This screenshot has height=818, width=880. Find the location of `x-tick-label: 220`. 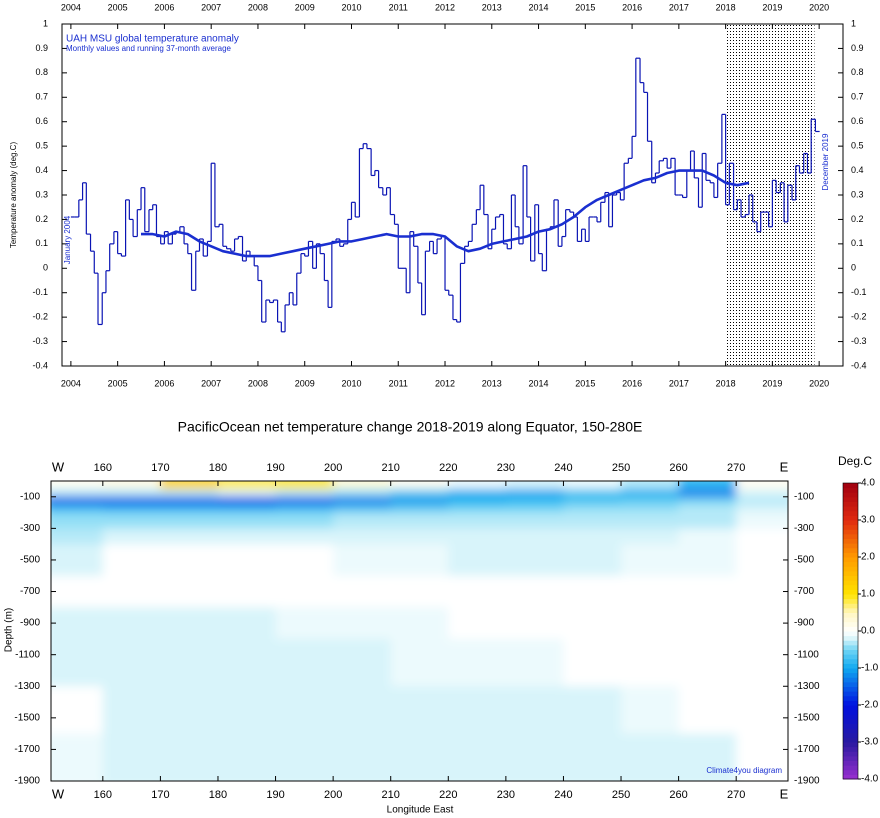

x-tick-label: 220 is located at coordinates (448, 795).